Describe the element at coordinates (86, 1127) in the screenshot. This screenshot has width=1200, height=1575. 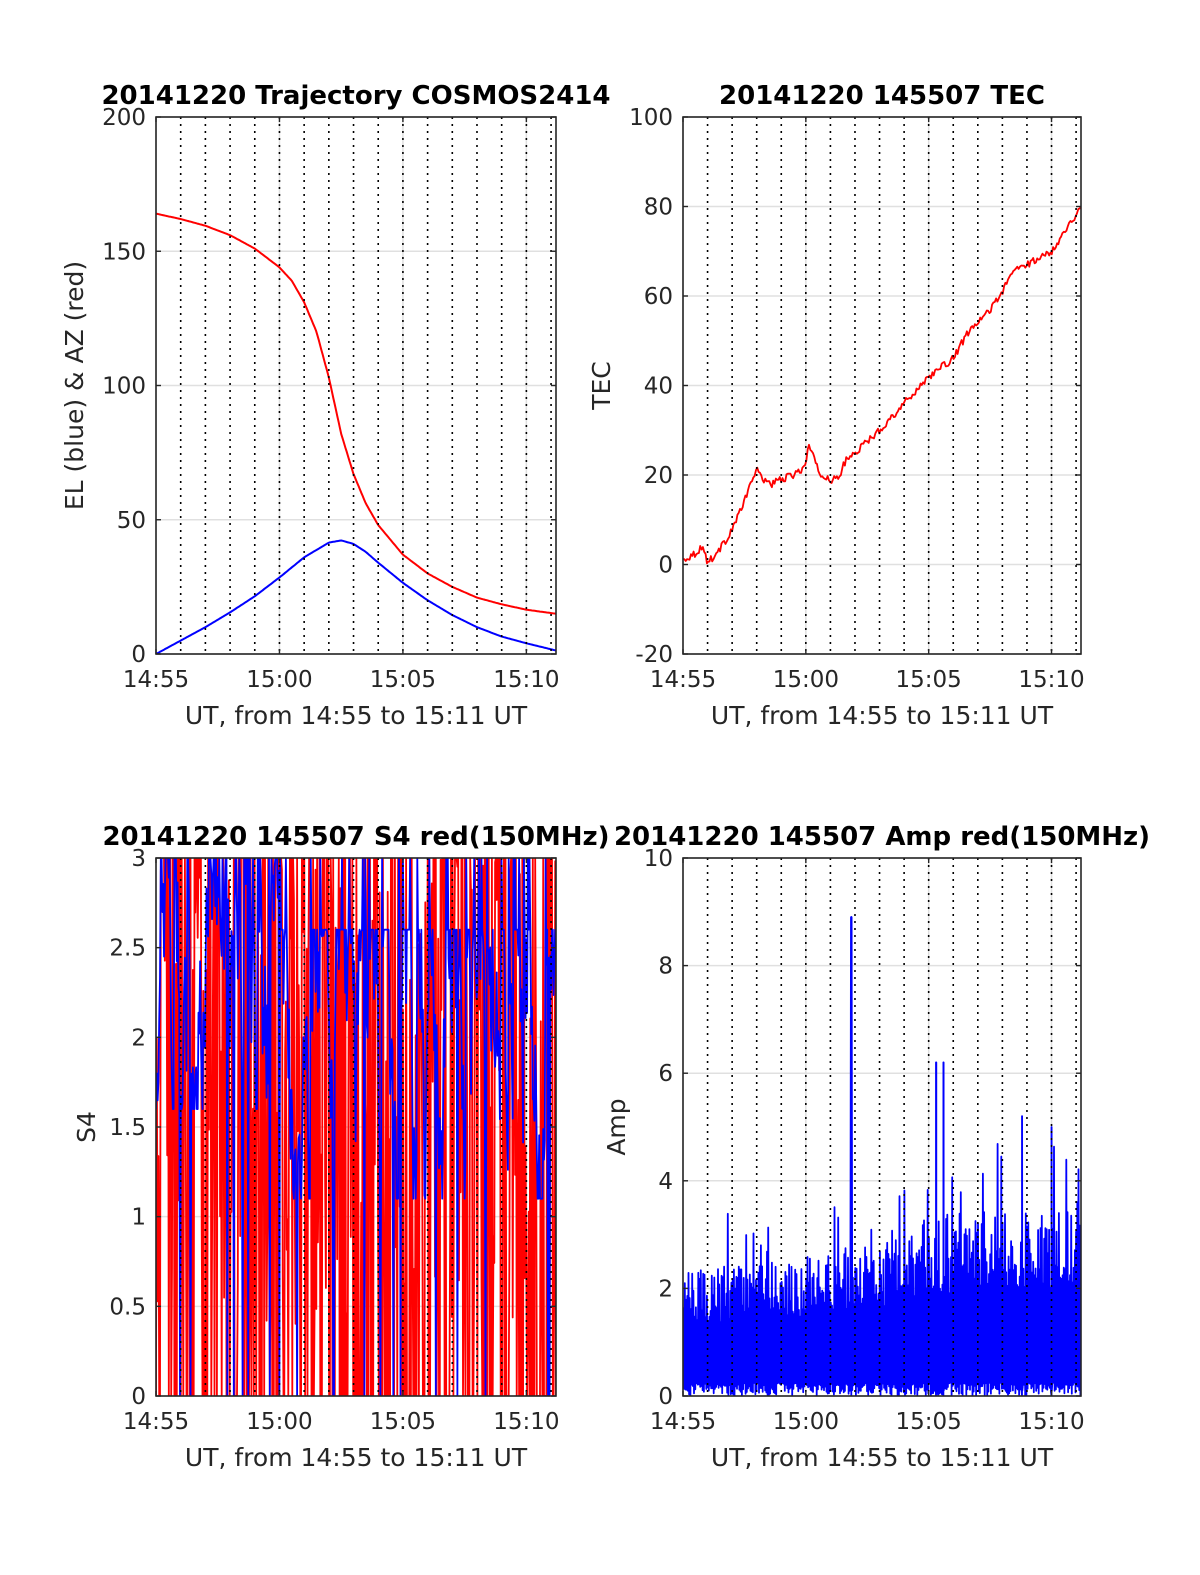
I see `y-axis-label: S4` at that location.